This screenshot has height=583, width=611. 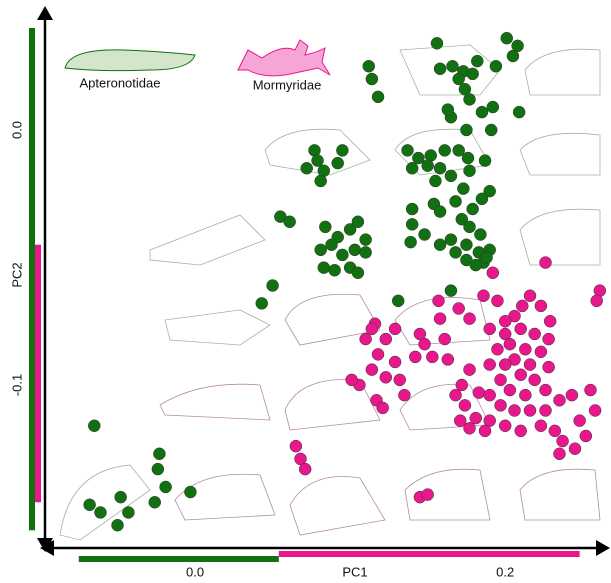 I want to click on legend-label: Mormyridae, so click(x=287, y=84).